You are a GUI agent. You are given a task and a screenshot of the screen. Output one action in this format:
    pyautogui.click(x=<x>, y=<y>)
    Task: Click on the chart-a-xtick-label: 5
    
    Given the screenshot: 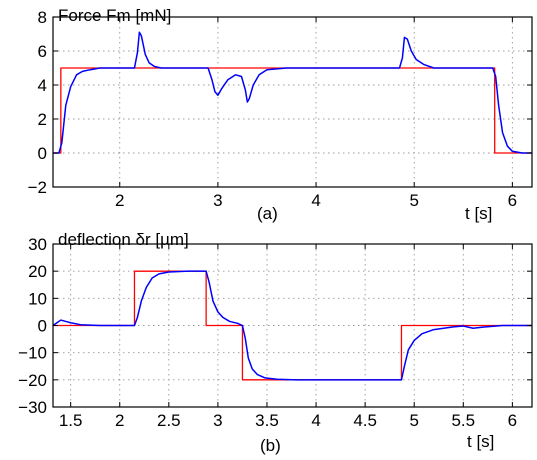 What is the action you would take?
    pyautogui.click(x=413, y=200)
    